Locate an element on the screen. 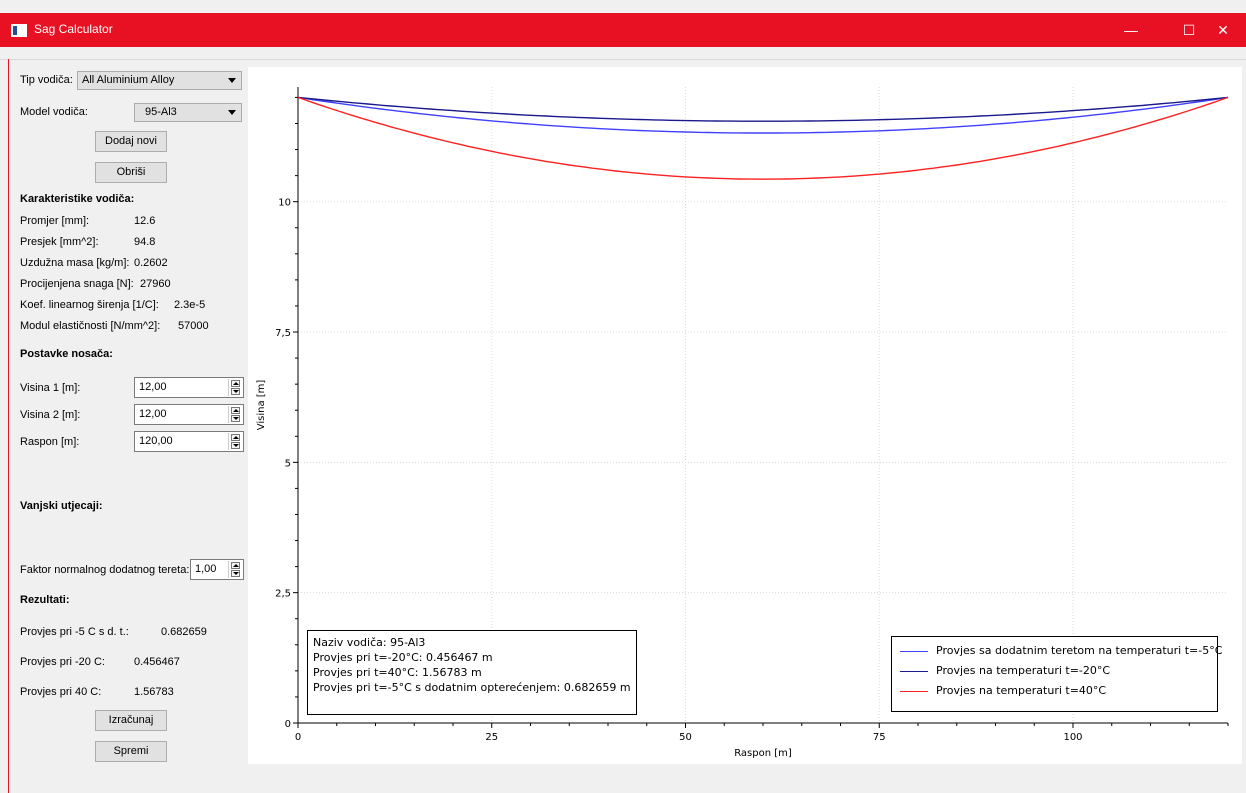 This screenshot has width=1246, height=793. visina2-label: Visina 2 [m]: is located at coordinates (50, 415).